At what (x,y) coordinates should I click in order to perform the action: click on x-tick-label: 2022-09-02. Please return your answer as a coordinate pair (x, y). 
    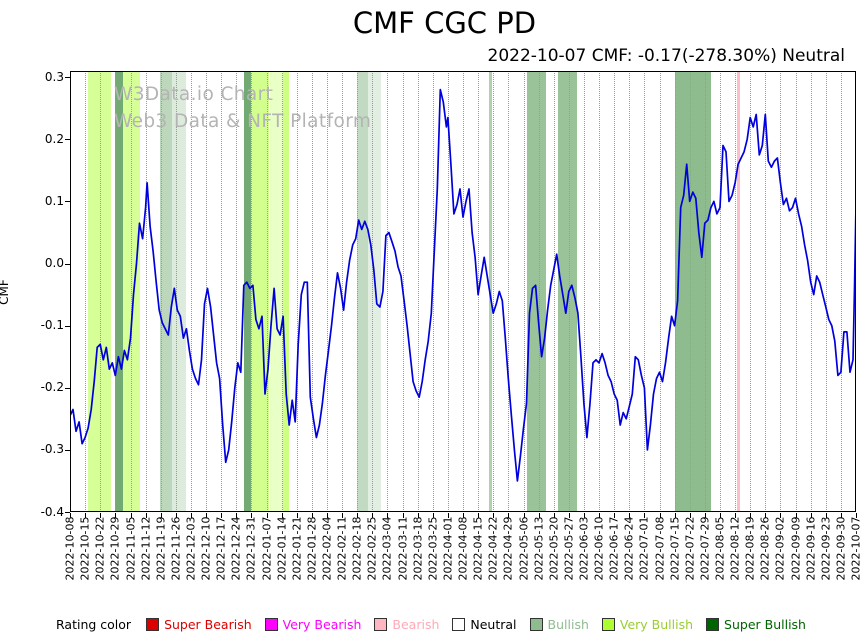
    Looking at the image, I should click on (780, 548).